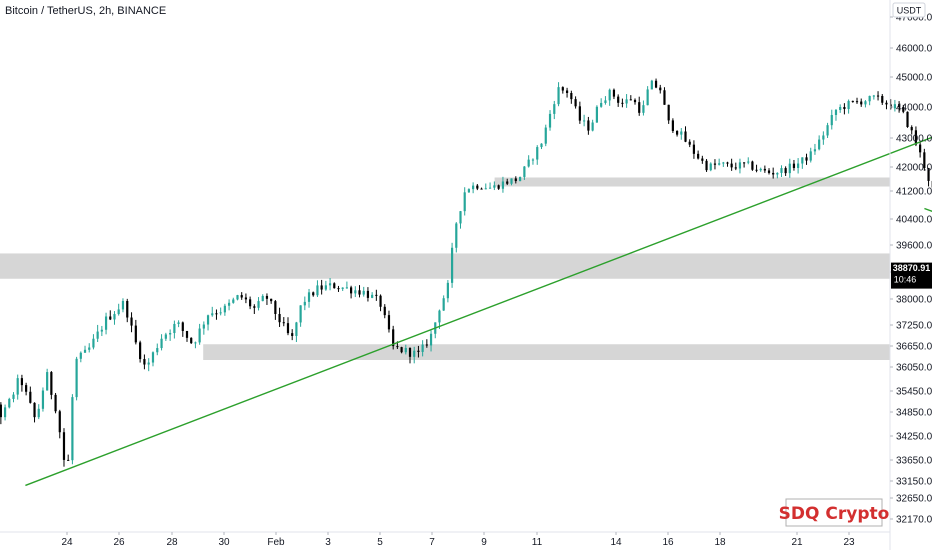  I want to click on currency-label: USDT, so click(909, 10).